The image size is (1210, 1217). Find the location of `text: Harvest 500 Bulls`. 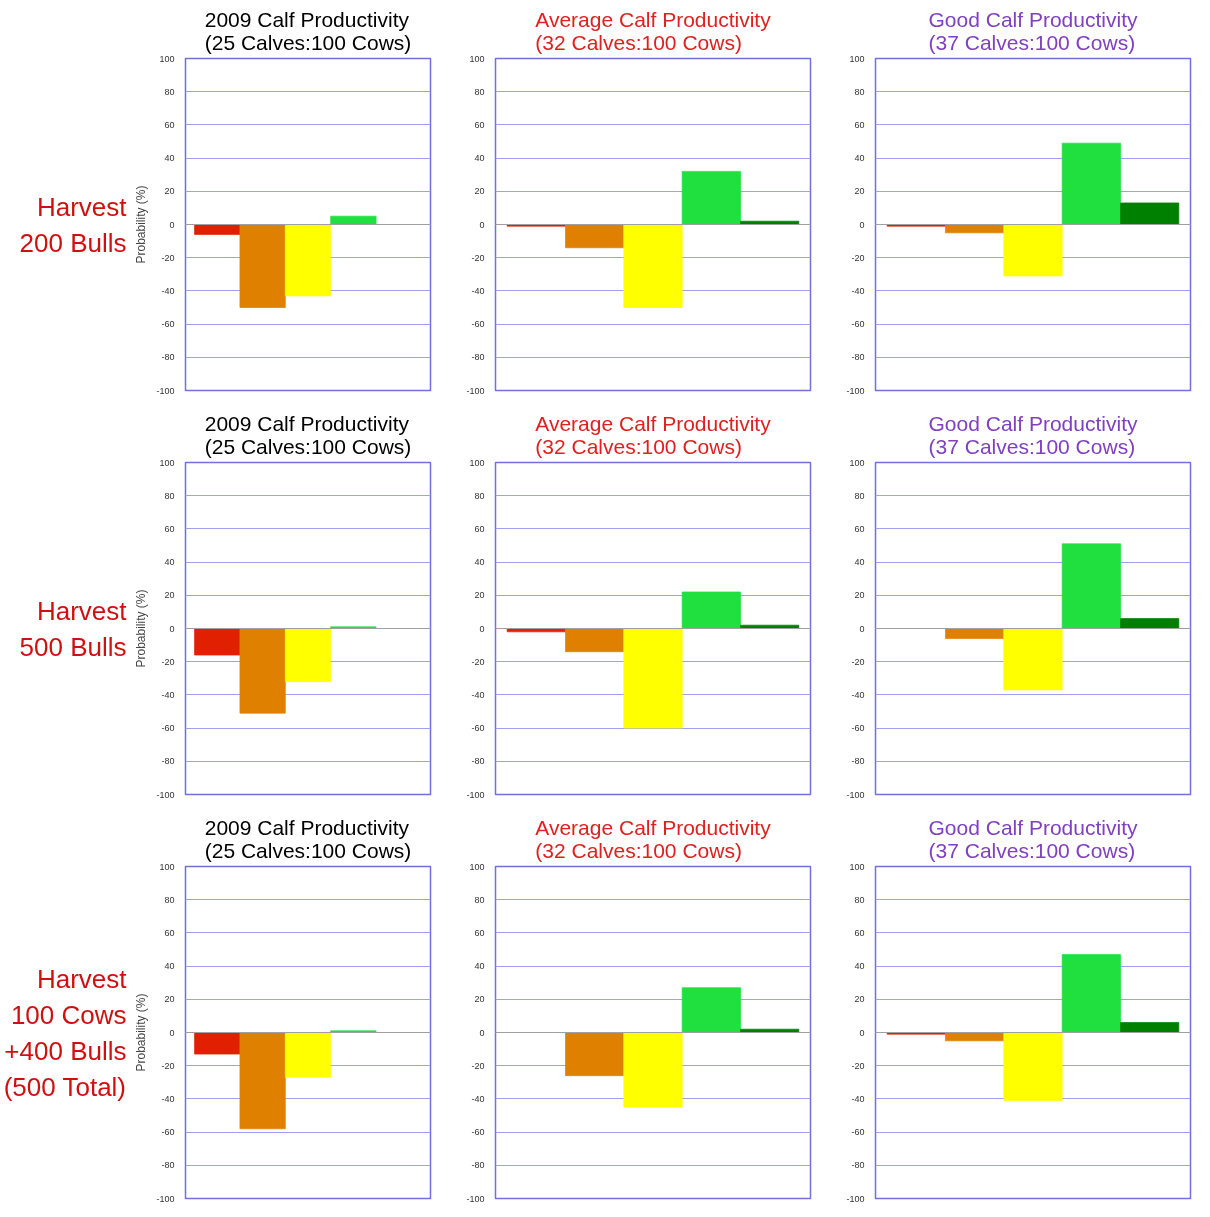

text: Harvest 500 Bulls is located at coordinates (73, 628).